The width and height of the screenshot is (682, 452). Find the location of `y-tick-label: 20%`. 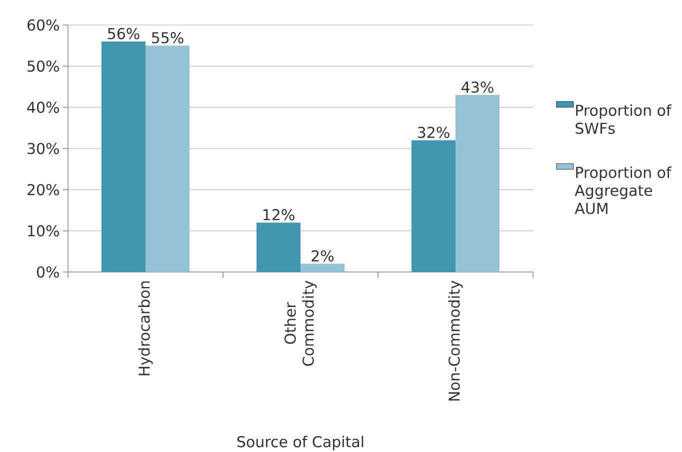

y-tick-label: 20% is located at coordinates (43, 190).